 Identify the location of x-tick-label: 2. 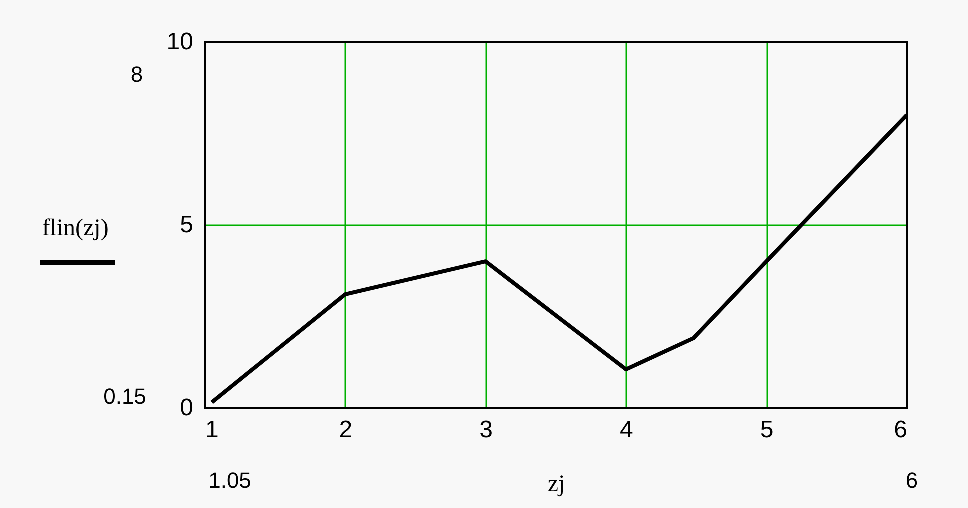
(346, 430).